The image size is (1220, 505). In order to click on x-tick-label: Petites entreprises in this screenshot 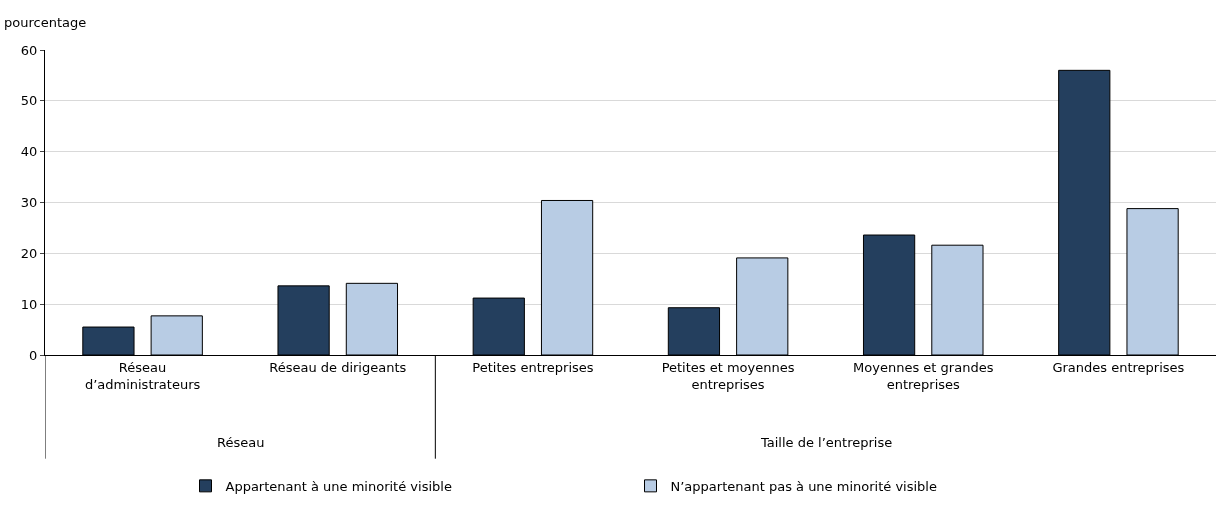, I will do `click(533, 367)`.